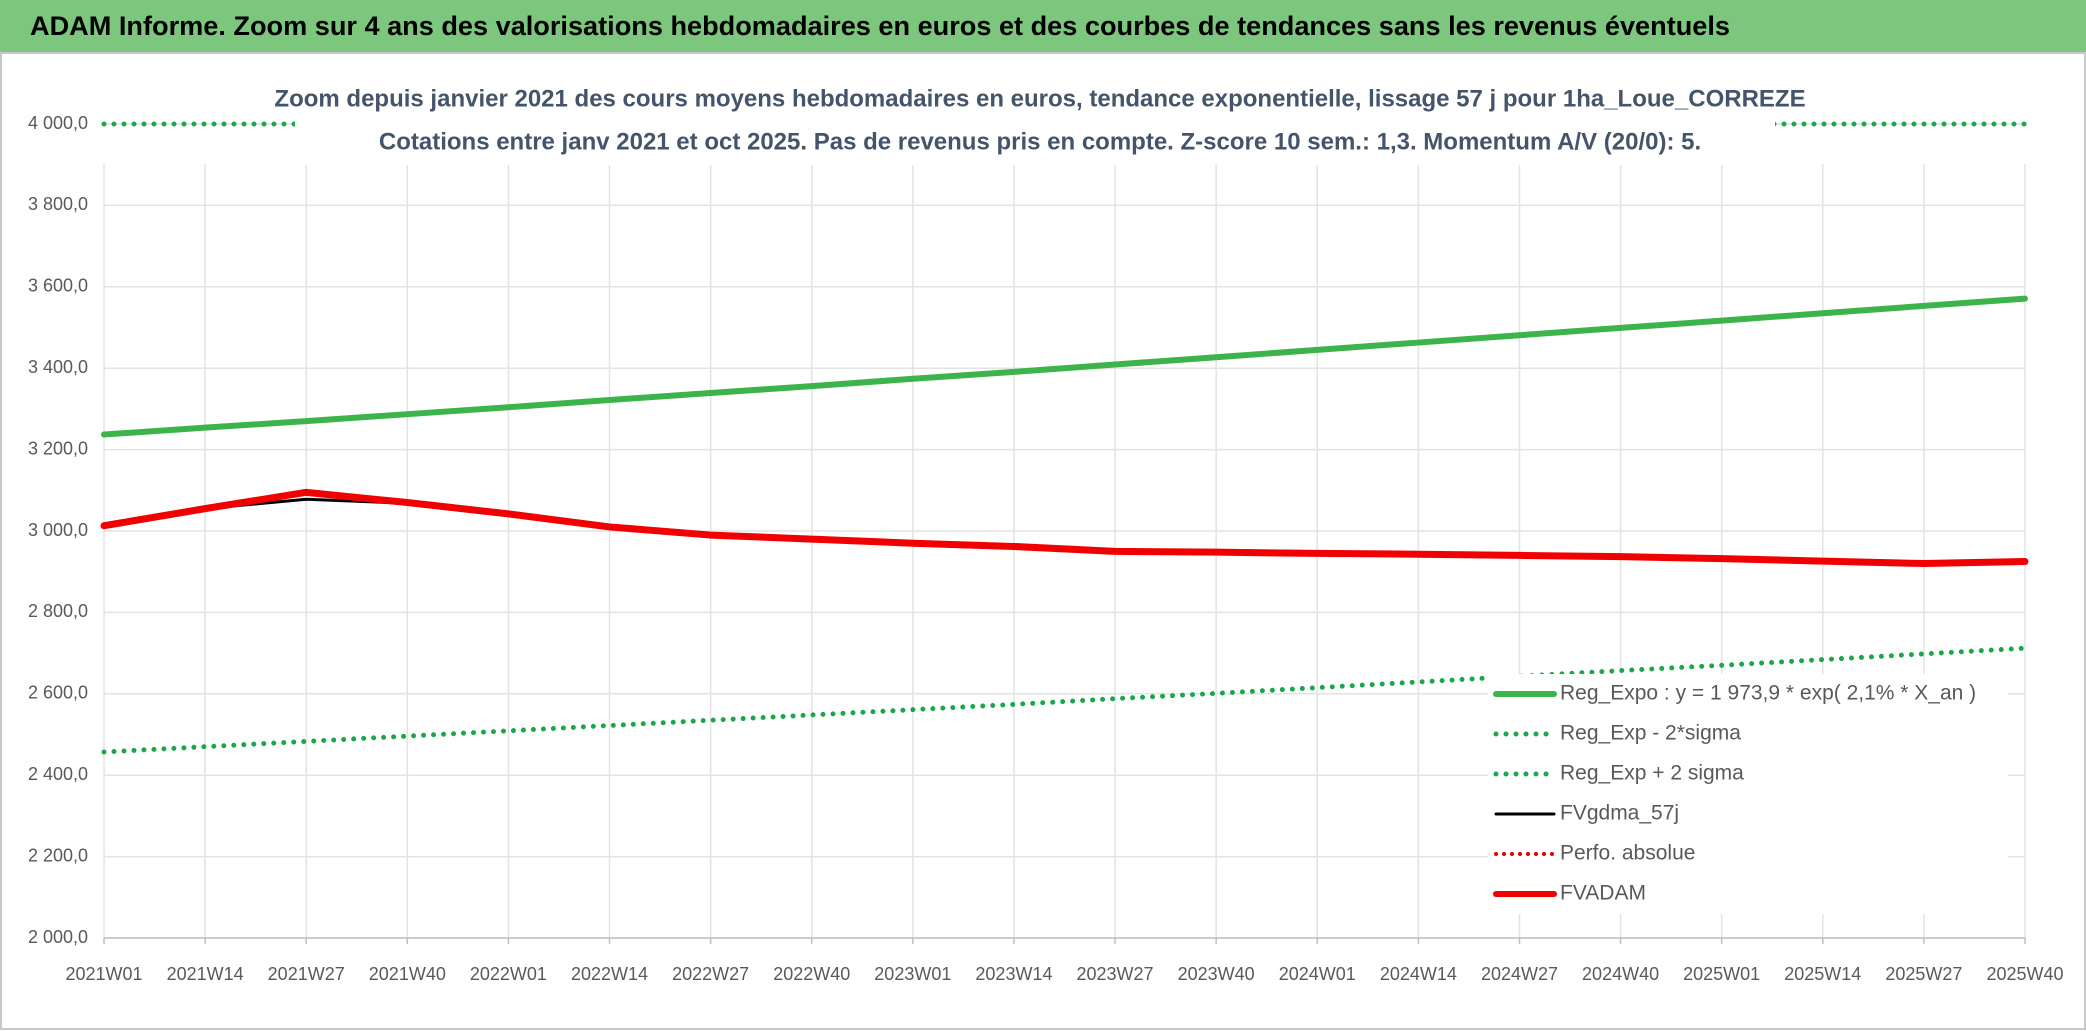 The image size is (2086, 1031). I want to click on x-tick-label: 2021W01, so click(103, 974).